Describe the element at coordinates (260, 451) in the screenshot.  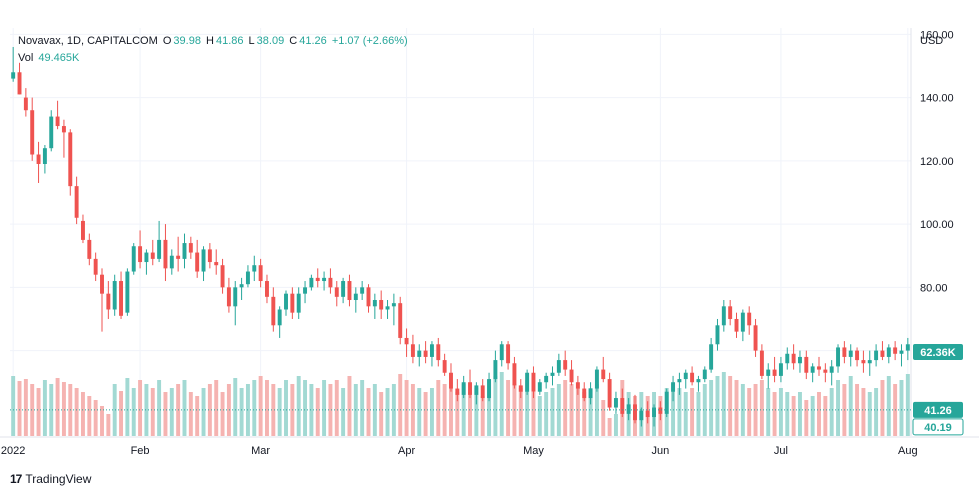
I see `x-tick-label: Mar` at that location.